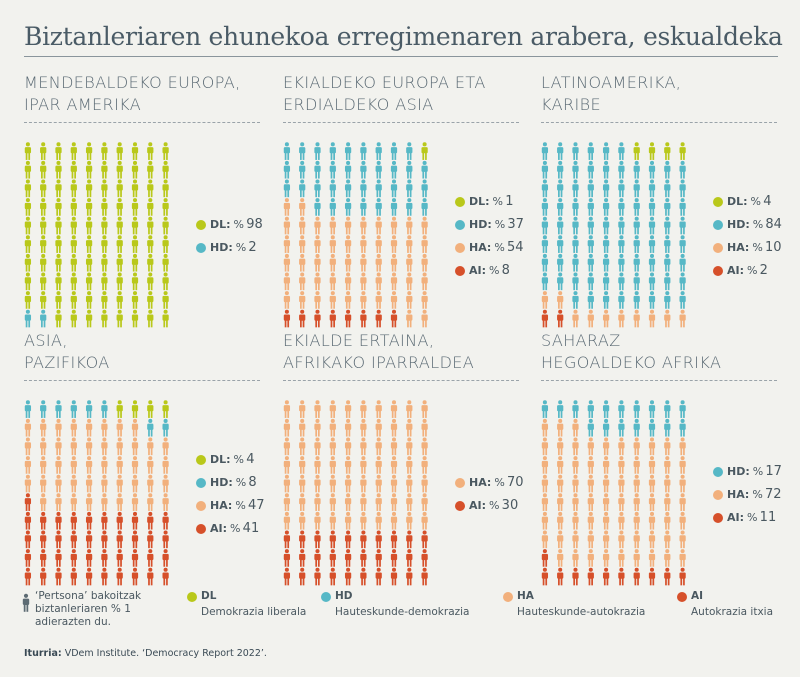 The image size is (800, 677). I want to click on region-value-ha: HA:% 54, so click(489, 247).